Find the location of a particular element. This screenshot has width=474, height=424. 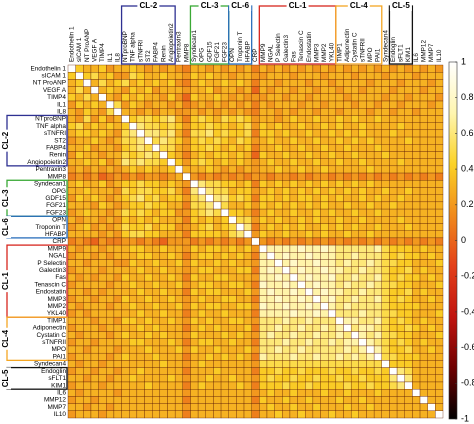

row-label: Endostatin is located at coordinates (51, 292).